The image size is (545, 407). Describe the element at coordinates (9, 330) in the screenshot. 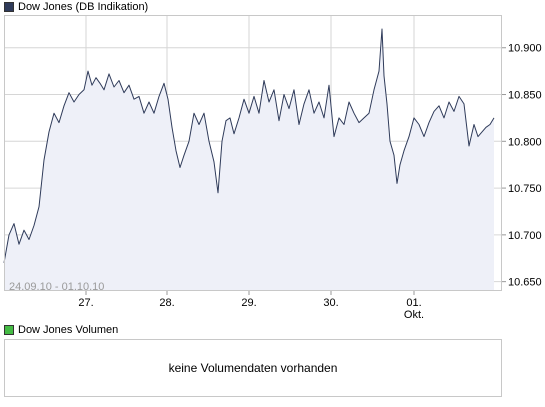

I see `volume-swatch` at that location.